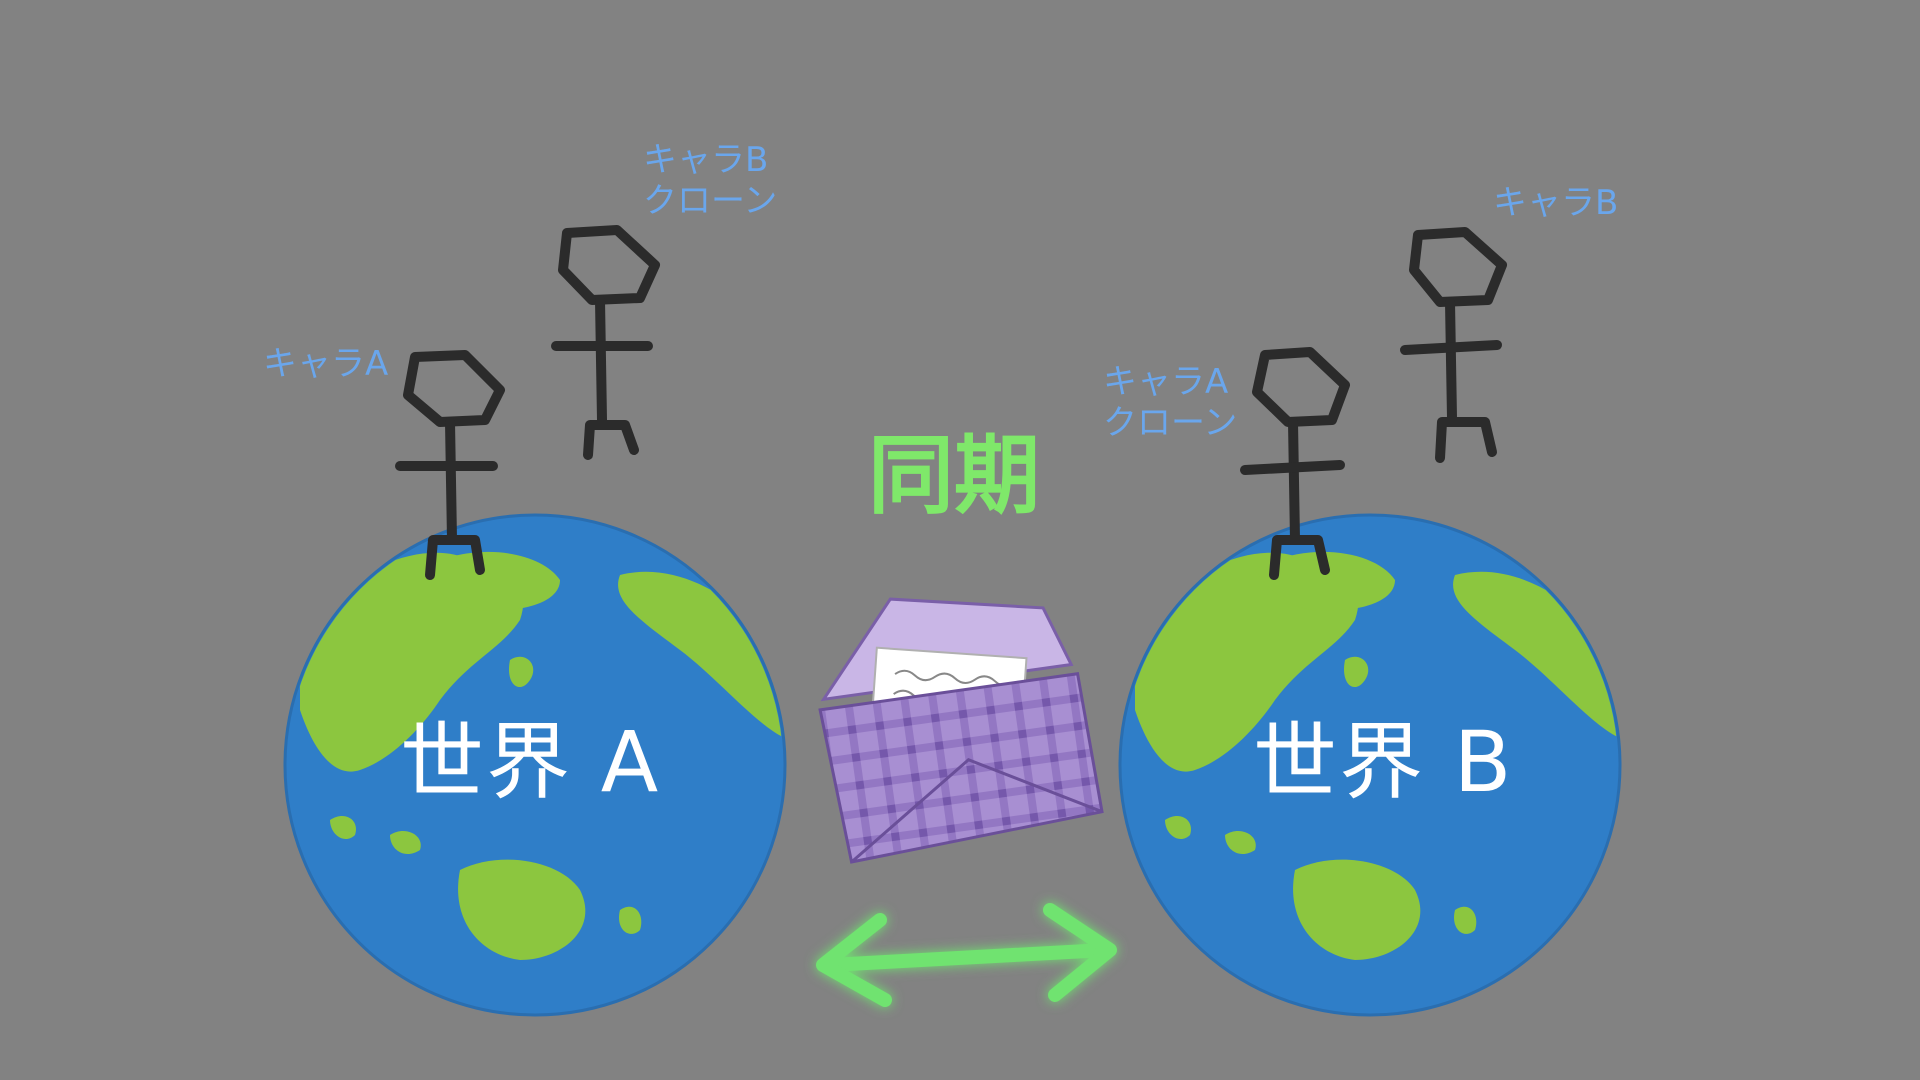 The height and width of the screenshot is (1080, 1920). I want to click on character-b-clone-label: キャラB クローン, so click(710, 180).